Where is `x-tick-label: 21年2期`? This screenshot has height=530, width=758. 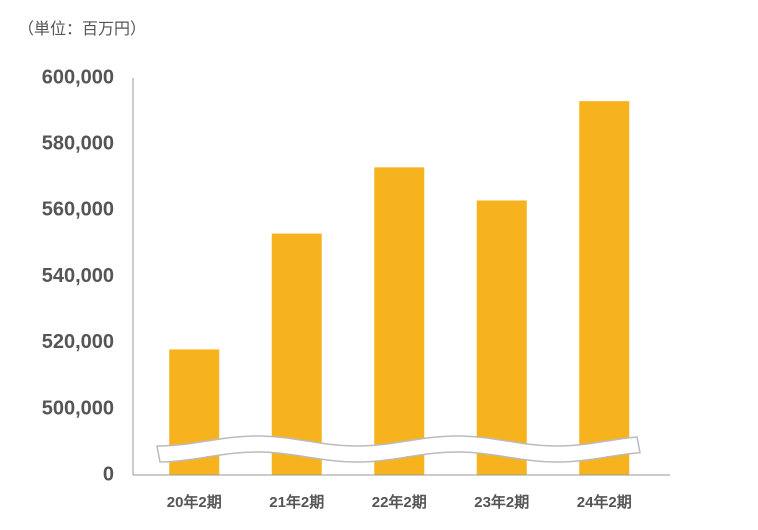 x-tick-label: 21年2期 is located at coordinates (296, 502).